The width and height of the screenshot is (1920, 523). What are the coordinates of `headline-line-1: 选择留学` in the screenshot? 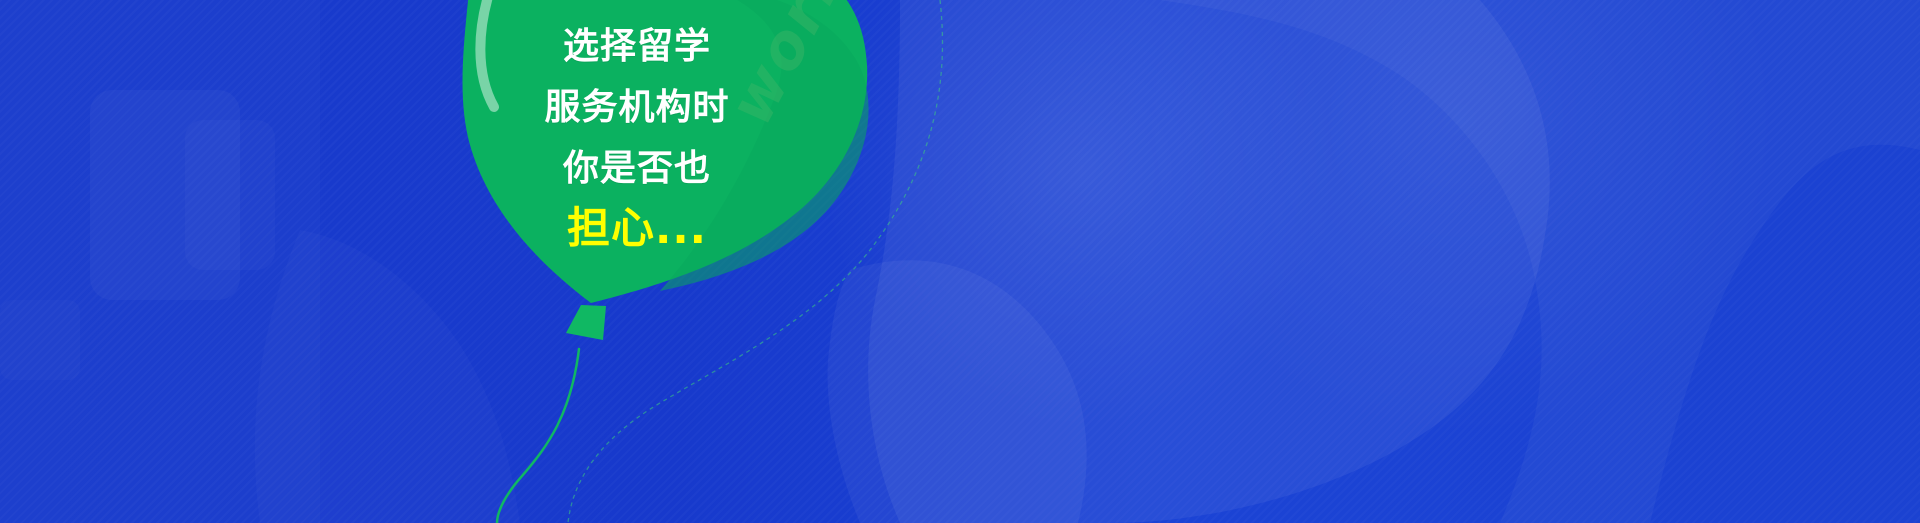 It's located at (636, 46).